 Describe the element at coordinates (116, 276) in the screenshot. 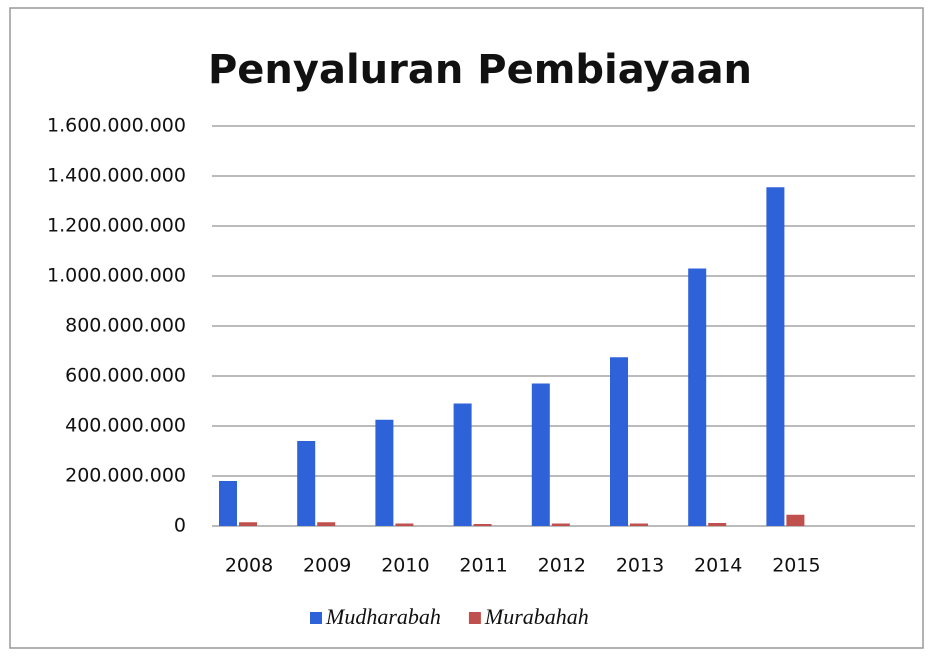

I see `y-tick-label: 1.000.000.000` at that location.